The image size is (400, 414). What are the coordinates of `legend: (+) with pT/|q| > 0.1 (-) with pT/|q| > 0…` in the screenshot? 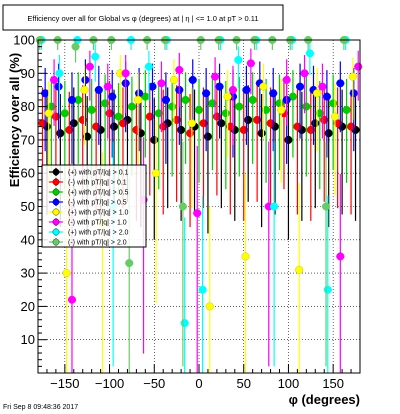 It's located at (94, 206).